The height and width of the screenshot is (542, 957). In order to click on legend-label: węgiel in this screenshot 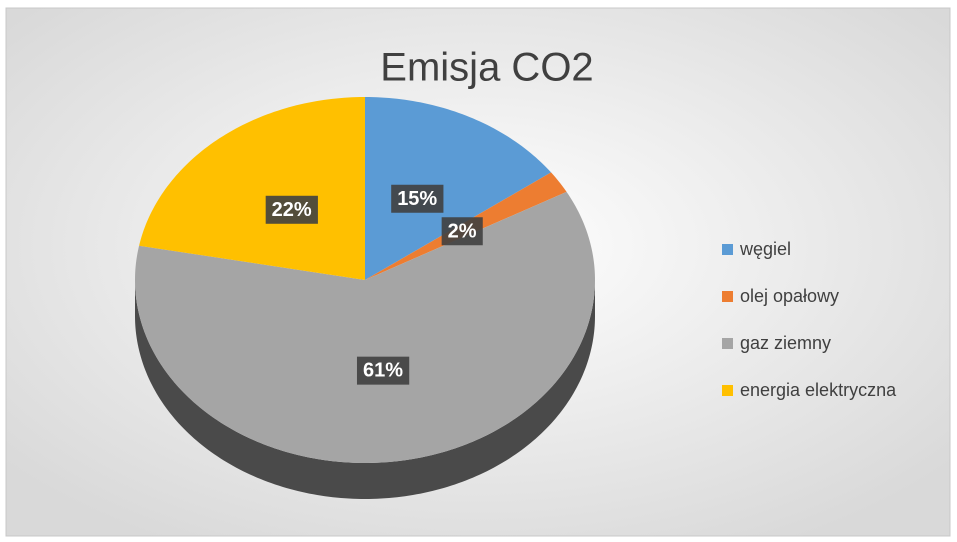, I will do `click(765, 249)`.